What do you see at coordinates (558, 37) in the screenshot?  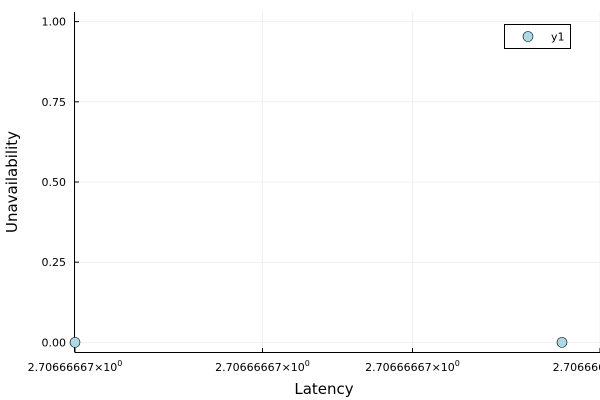 I see `legend-label-y1: y1` at bounding box center [558, 37].